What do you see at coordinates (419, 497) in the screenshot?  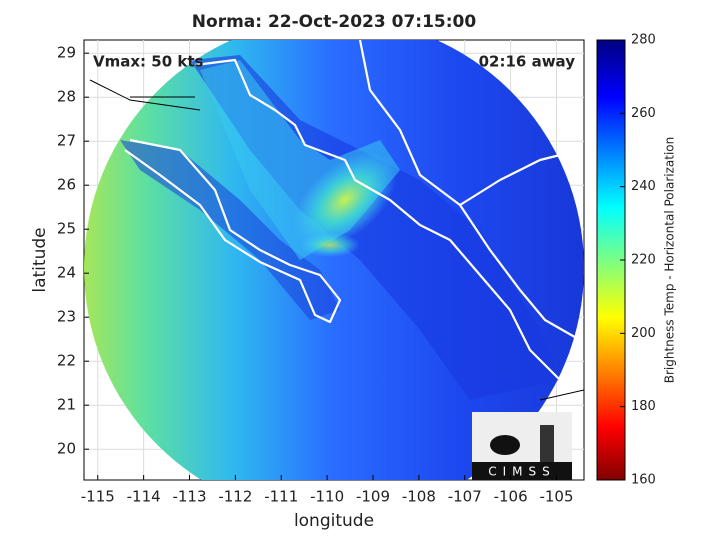 I see `x-tick-label: -108` at bounding box center [419, 497].